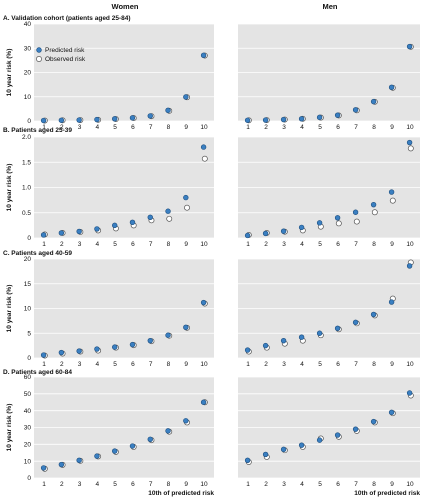  I want to click on panel-c-men: 1 2 3 4 5 6 7 8 9 10, so click(329, 313).